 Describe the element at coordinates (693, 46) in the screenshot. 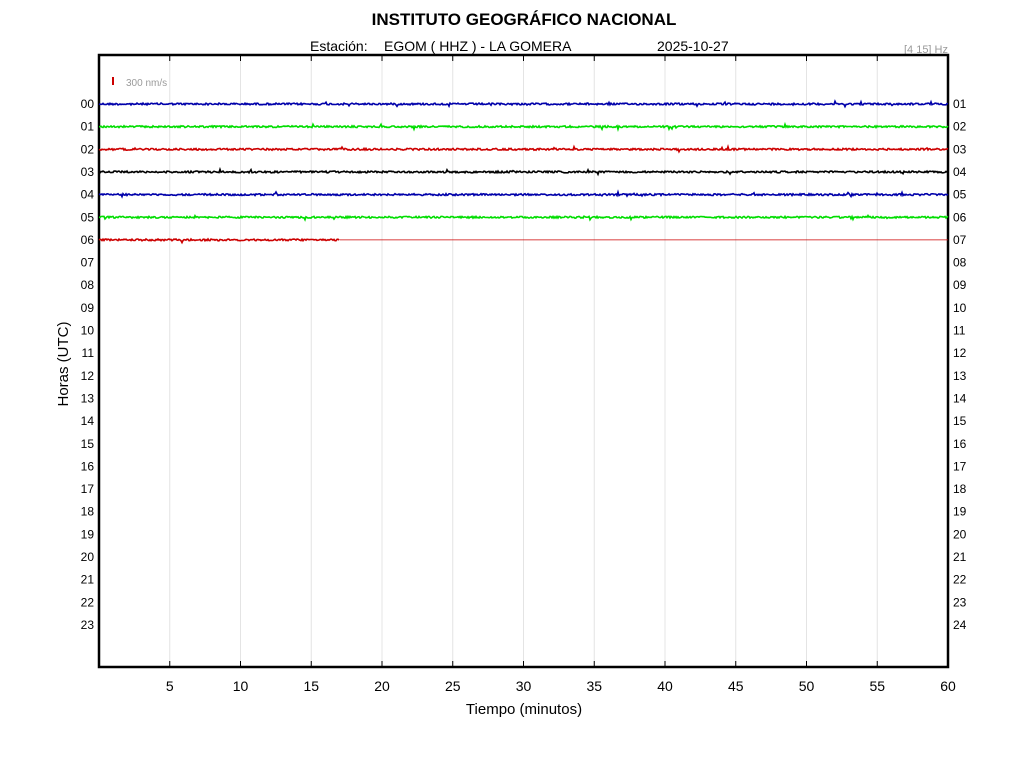

I see `chart-date: 2025-10-27` at that location.